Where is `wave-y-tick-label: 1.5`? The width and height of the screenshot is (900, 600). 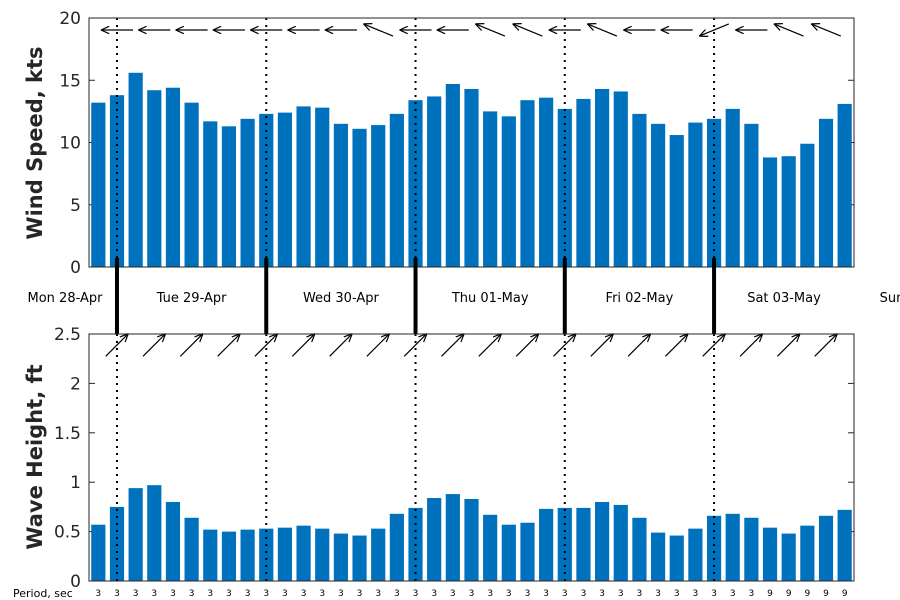
wave-y-tick-label: 1.5 is located at coordinates (67, 434).